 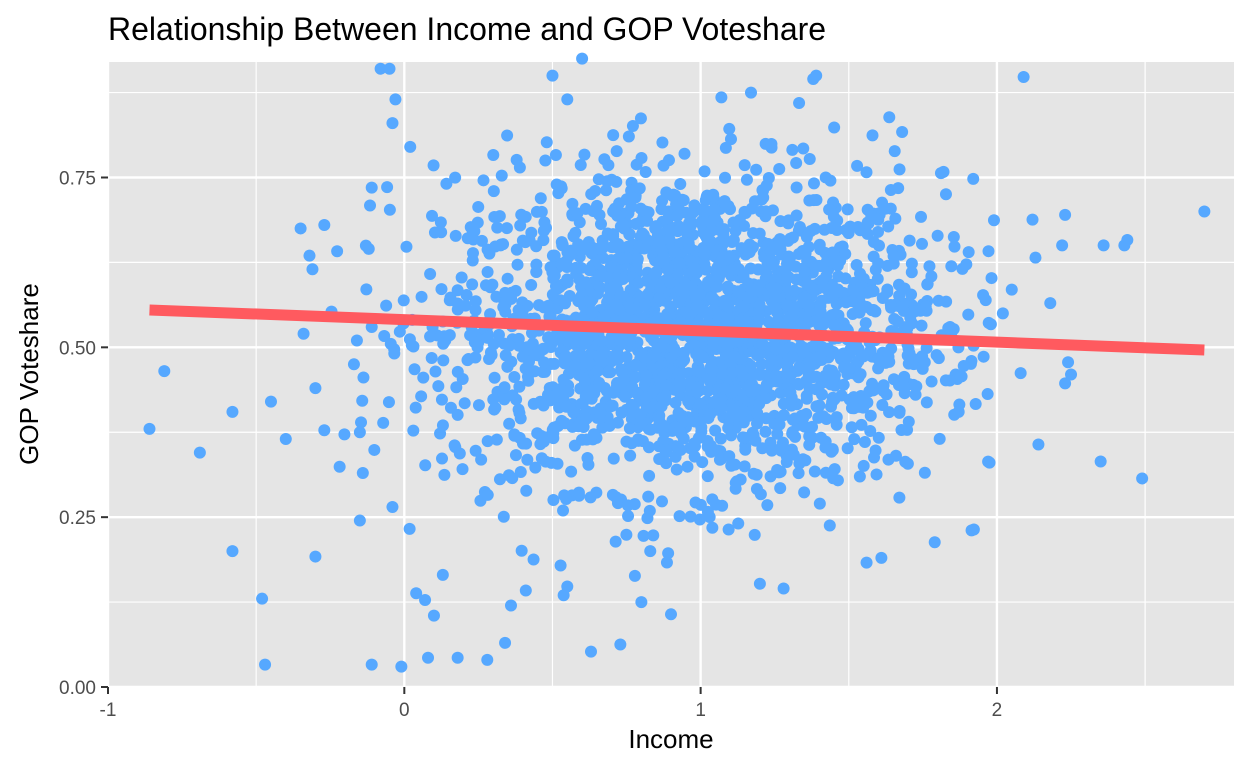 I want to click on y-tick-label: 0.00, so click(x=77, y=688).